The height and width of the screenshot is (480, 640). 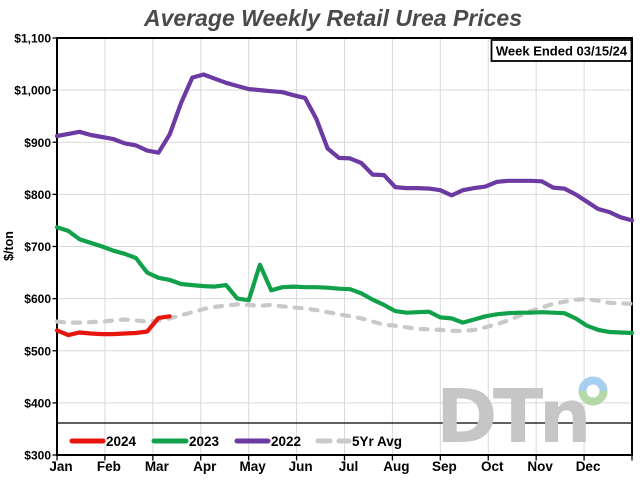 I want to click on legend-label-5yr-avg: 5Yr Avg, so click(x=377, y=441).